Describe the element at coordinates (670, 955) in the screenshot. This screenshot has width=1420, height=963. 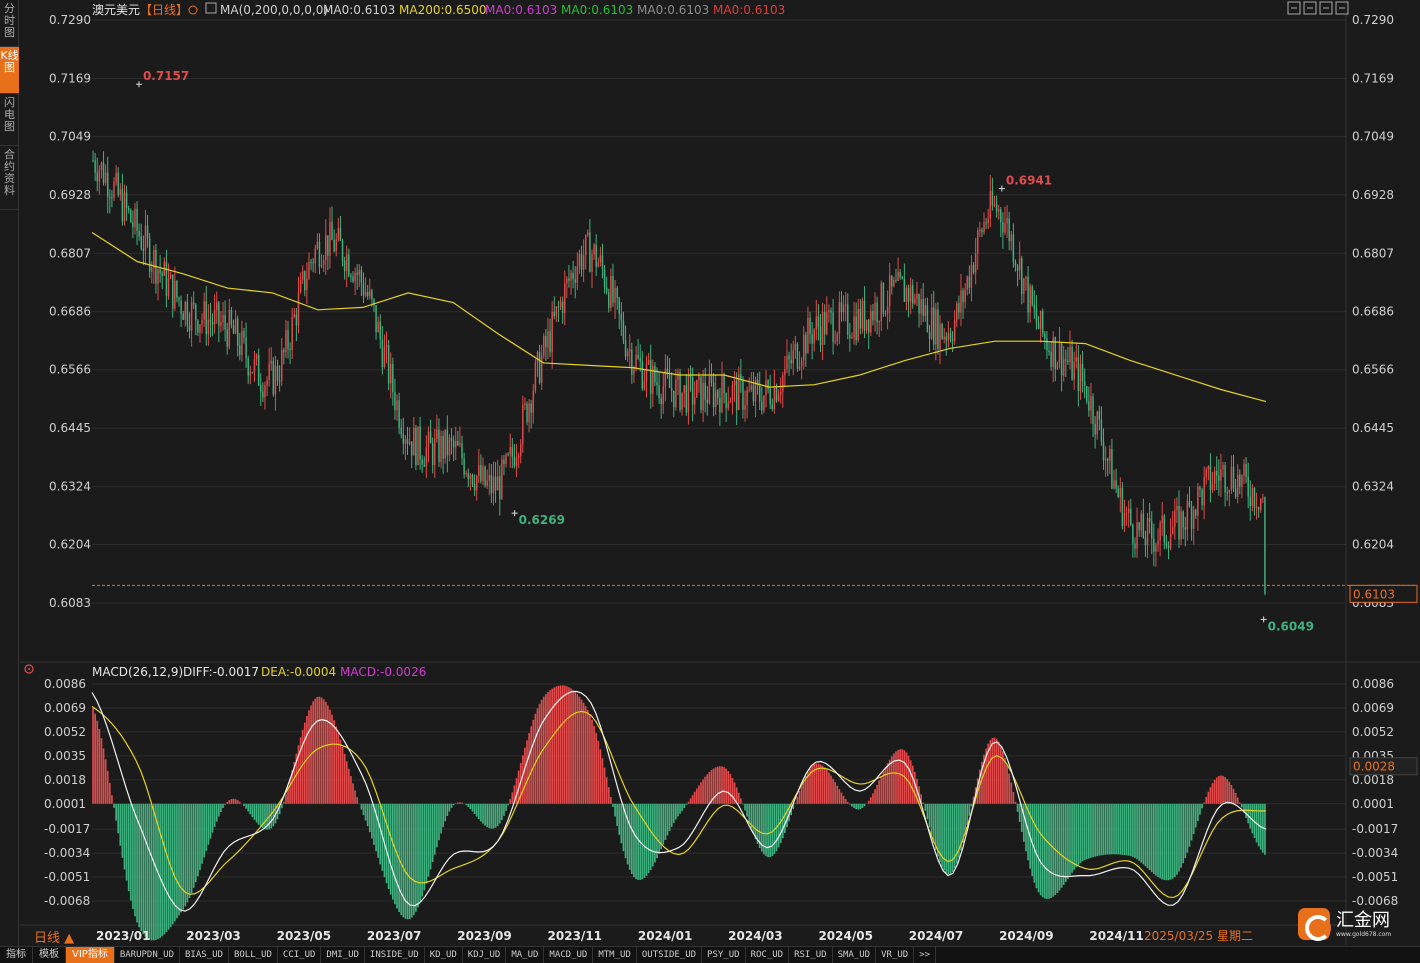
I see `indicator-tab: OUTSIDE_UD` at that location.